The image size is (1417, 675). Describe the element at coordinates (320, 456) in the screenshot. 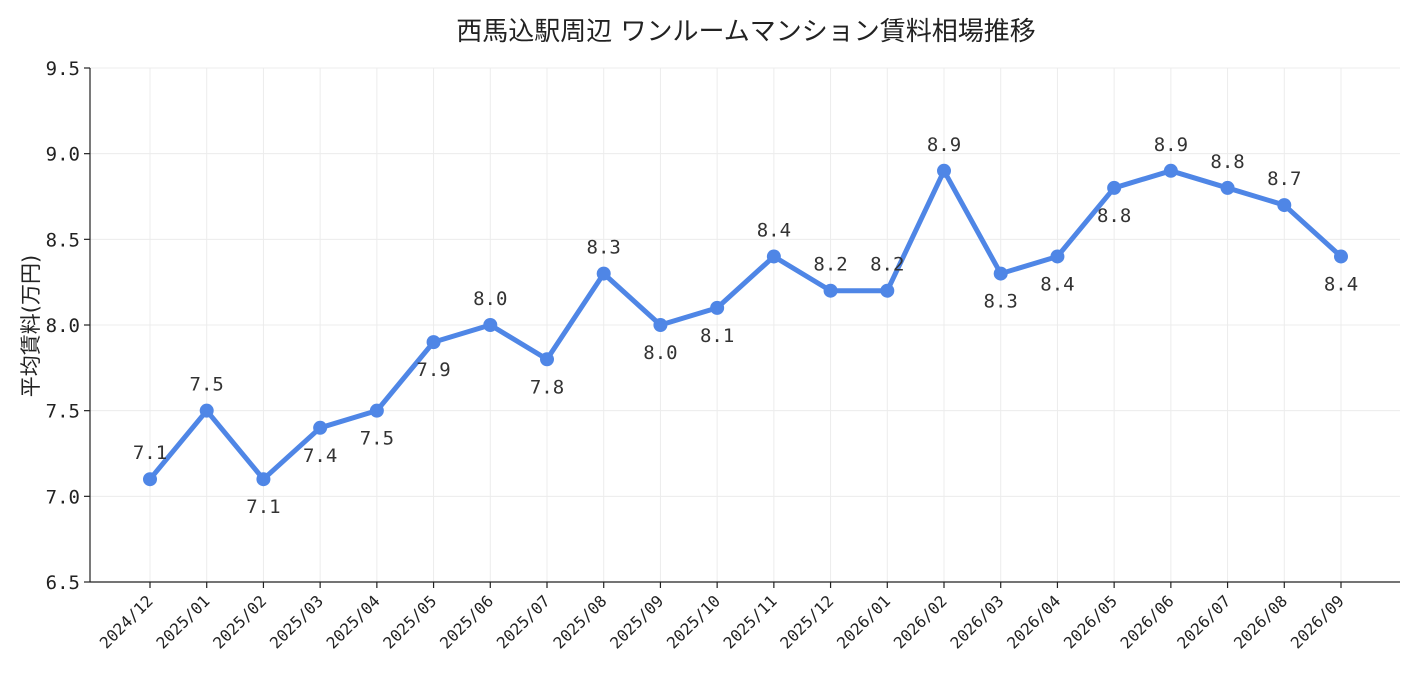

I see `data-label: 7.4` at that location.